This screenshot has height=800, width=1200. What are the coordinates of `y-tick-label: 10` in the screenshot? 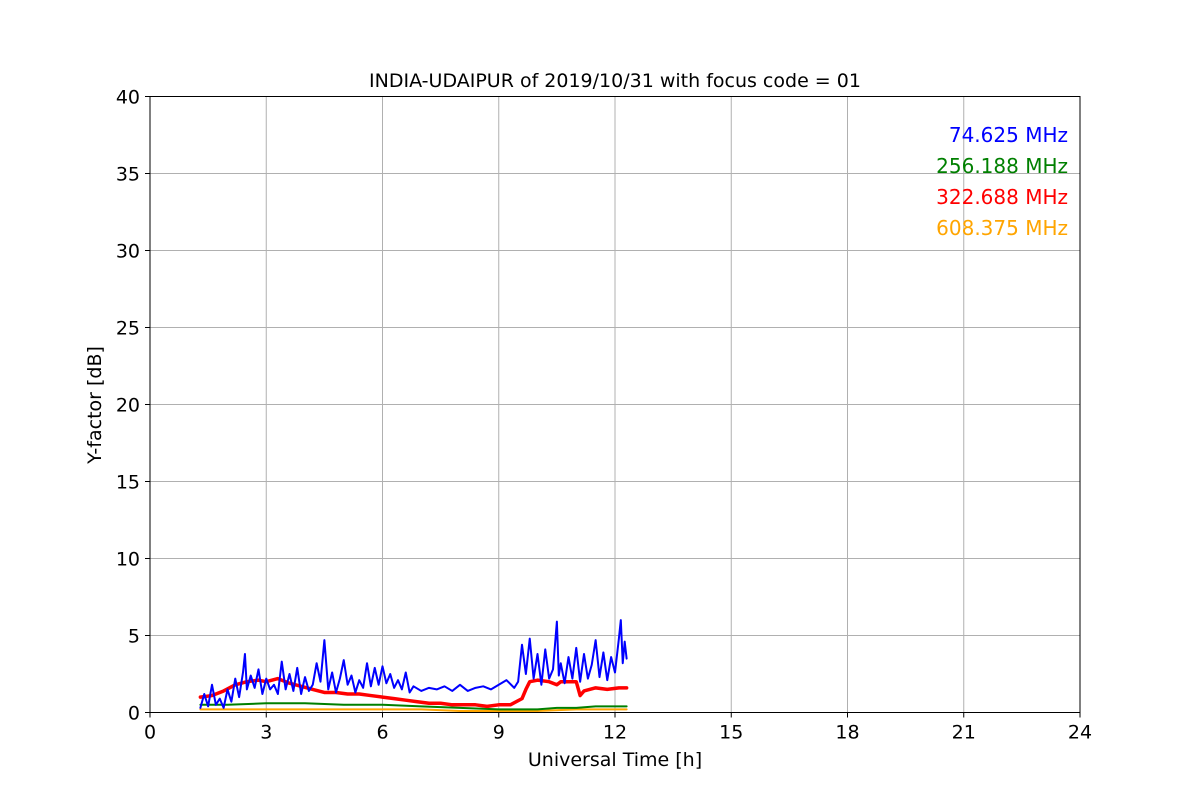 It's located at (128, 560).